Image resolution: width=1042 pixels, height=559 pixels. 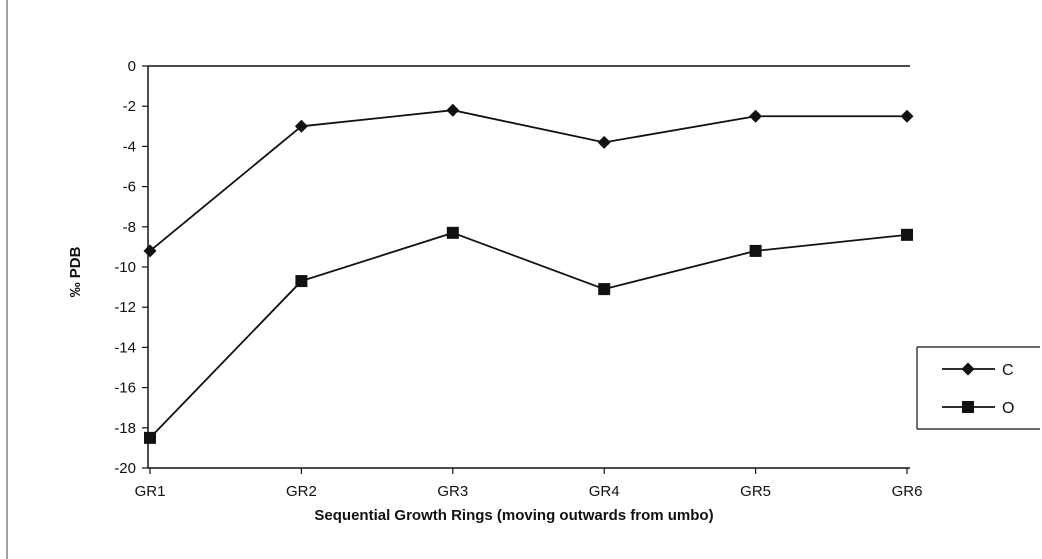 I want to click on y-tick-label: -12, so click(x=125, y=307).